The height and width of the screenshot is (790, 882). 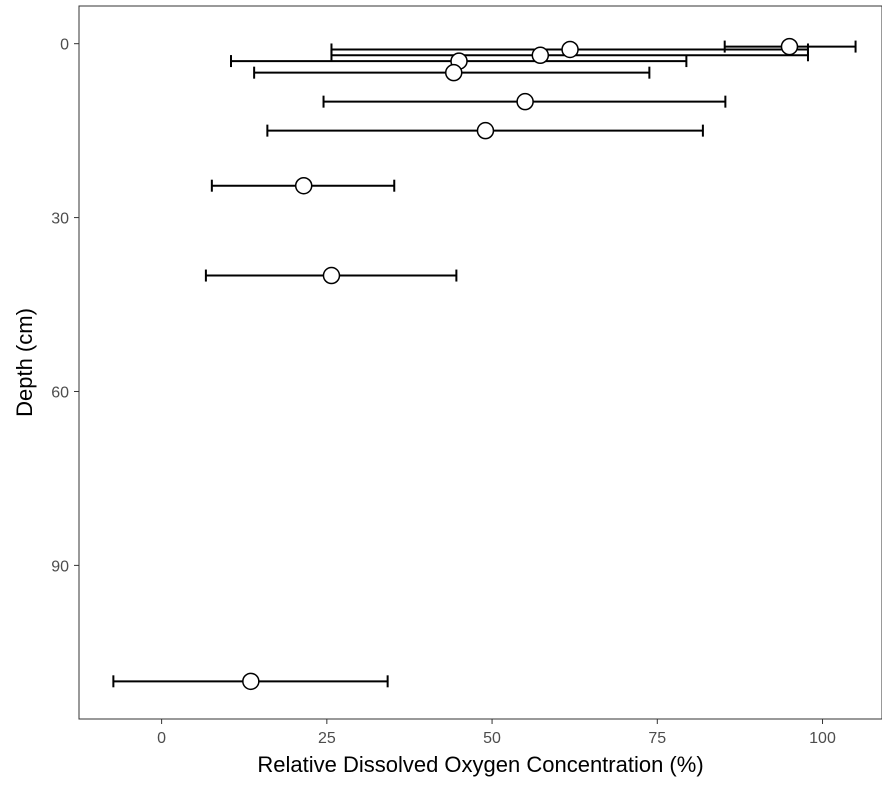 What do you see at coordinates (492, 738) in the screenshot?
I see `x-tick-label: 50` at bounding box center [492, 738].